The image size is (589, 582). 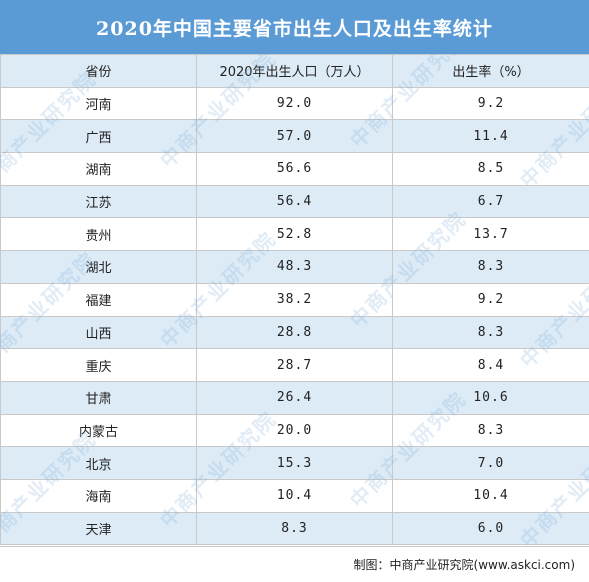 I want to click on births-cell: 92.0, so click(x=294, y=103).